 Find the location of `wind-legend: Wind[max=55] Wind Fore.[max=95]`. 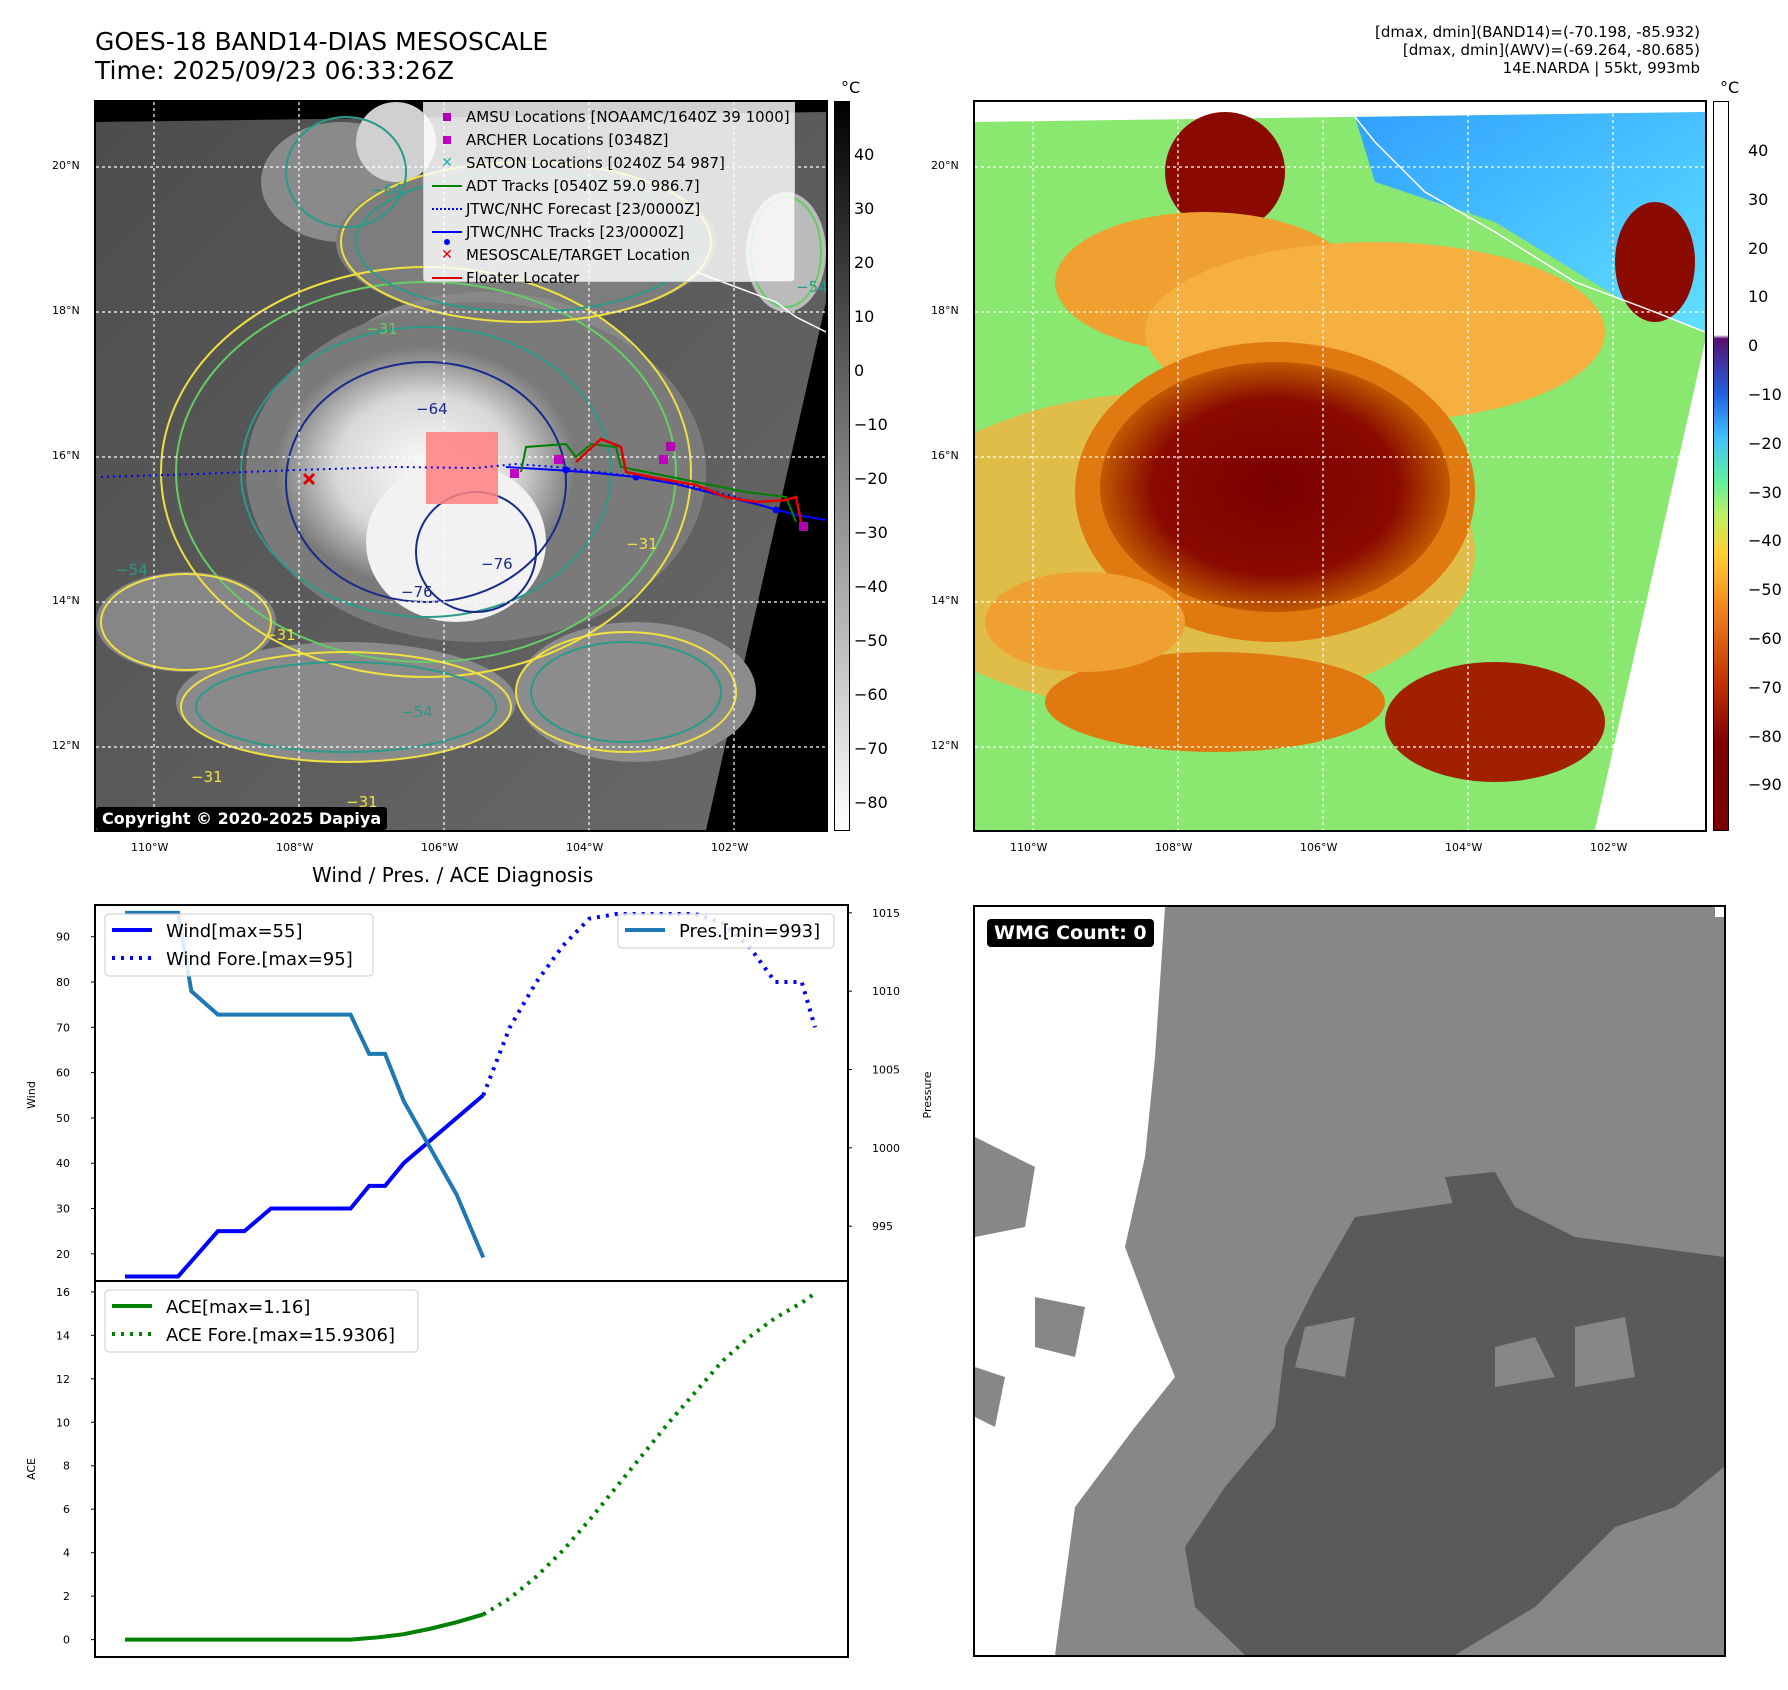

wind-legend: Wind[max=55] Wind Fore.[max=95] is located at coordinates (239, 945).